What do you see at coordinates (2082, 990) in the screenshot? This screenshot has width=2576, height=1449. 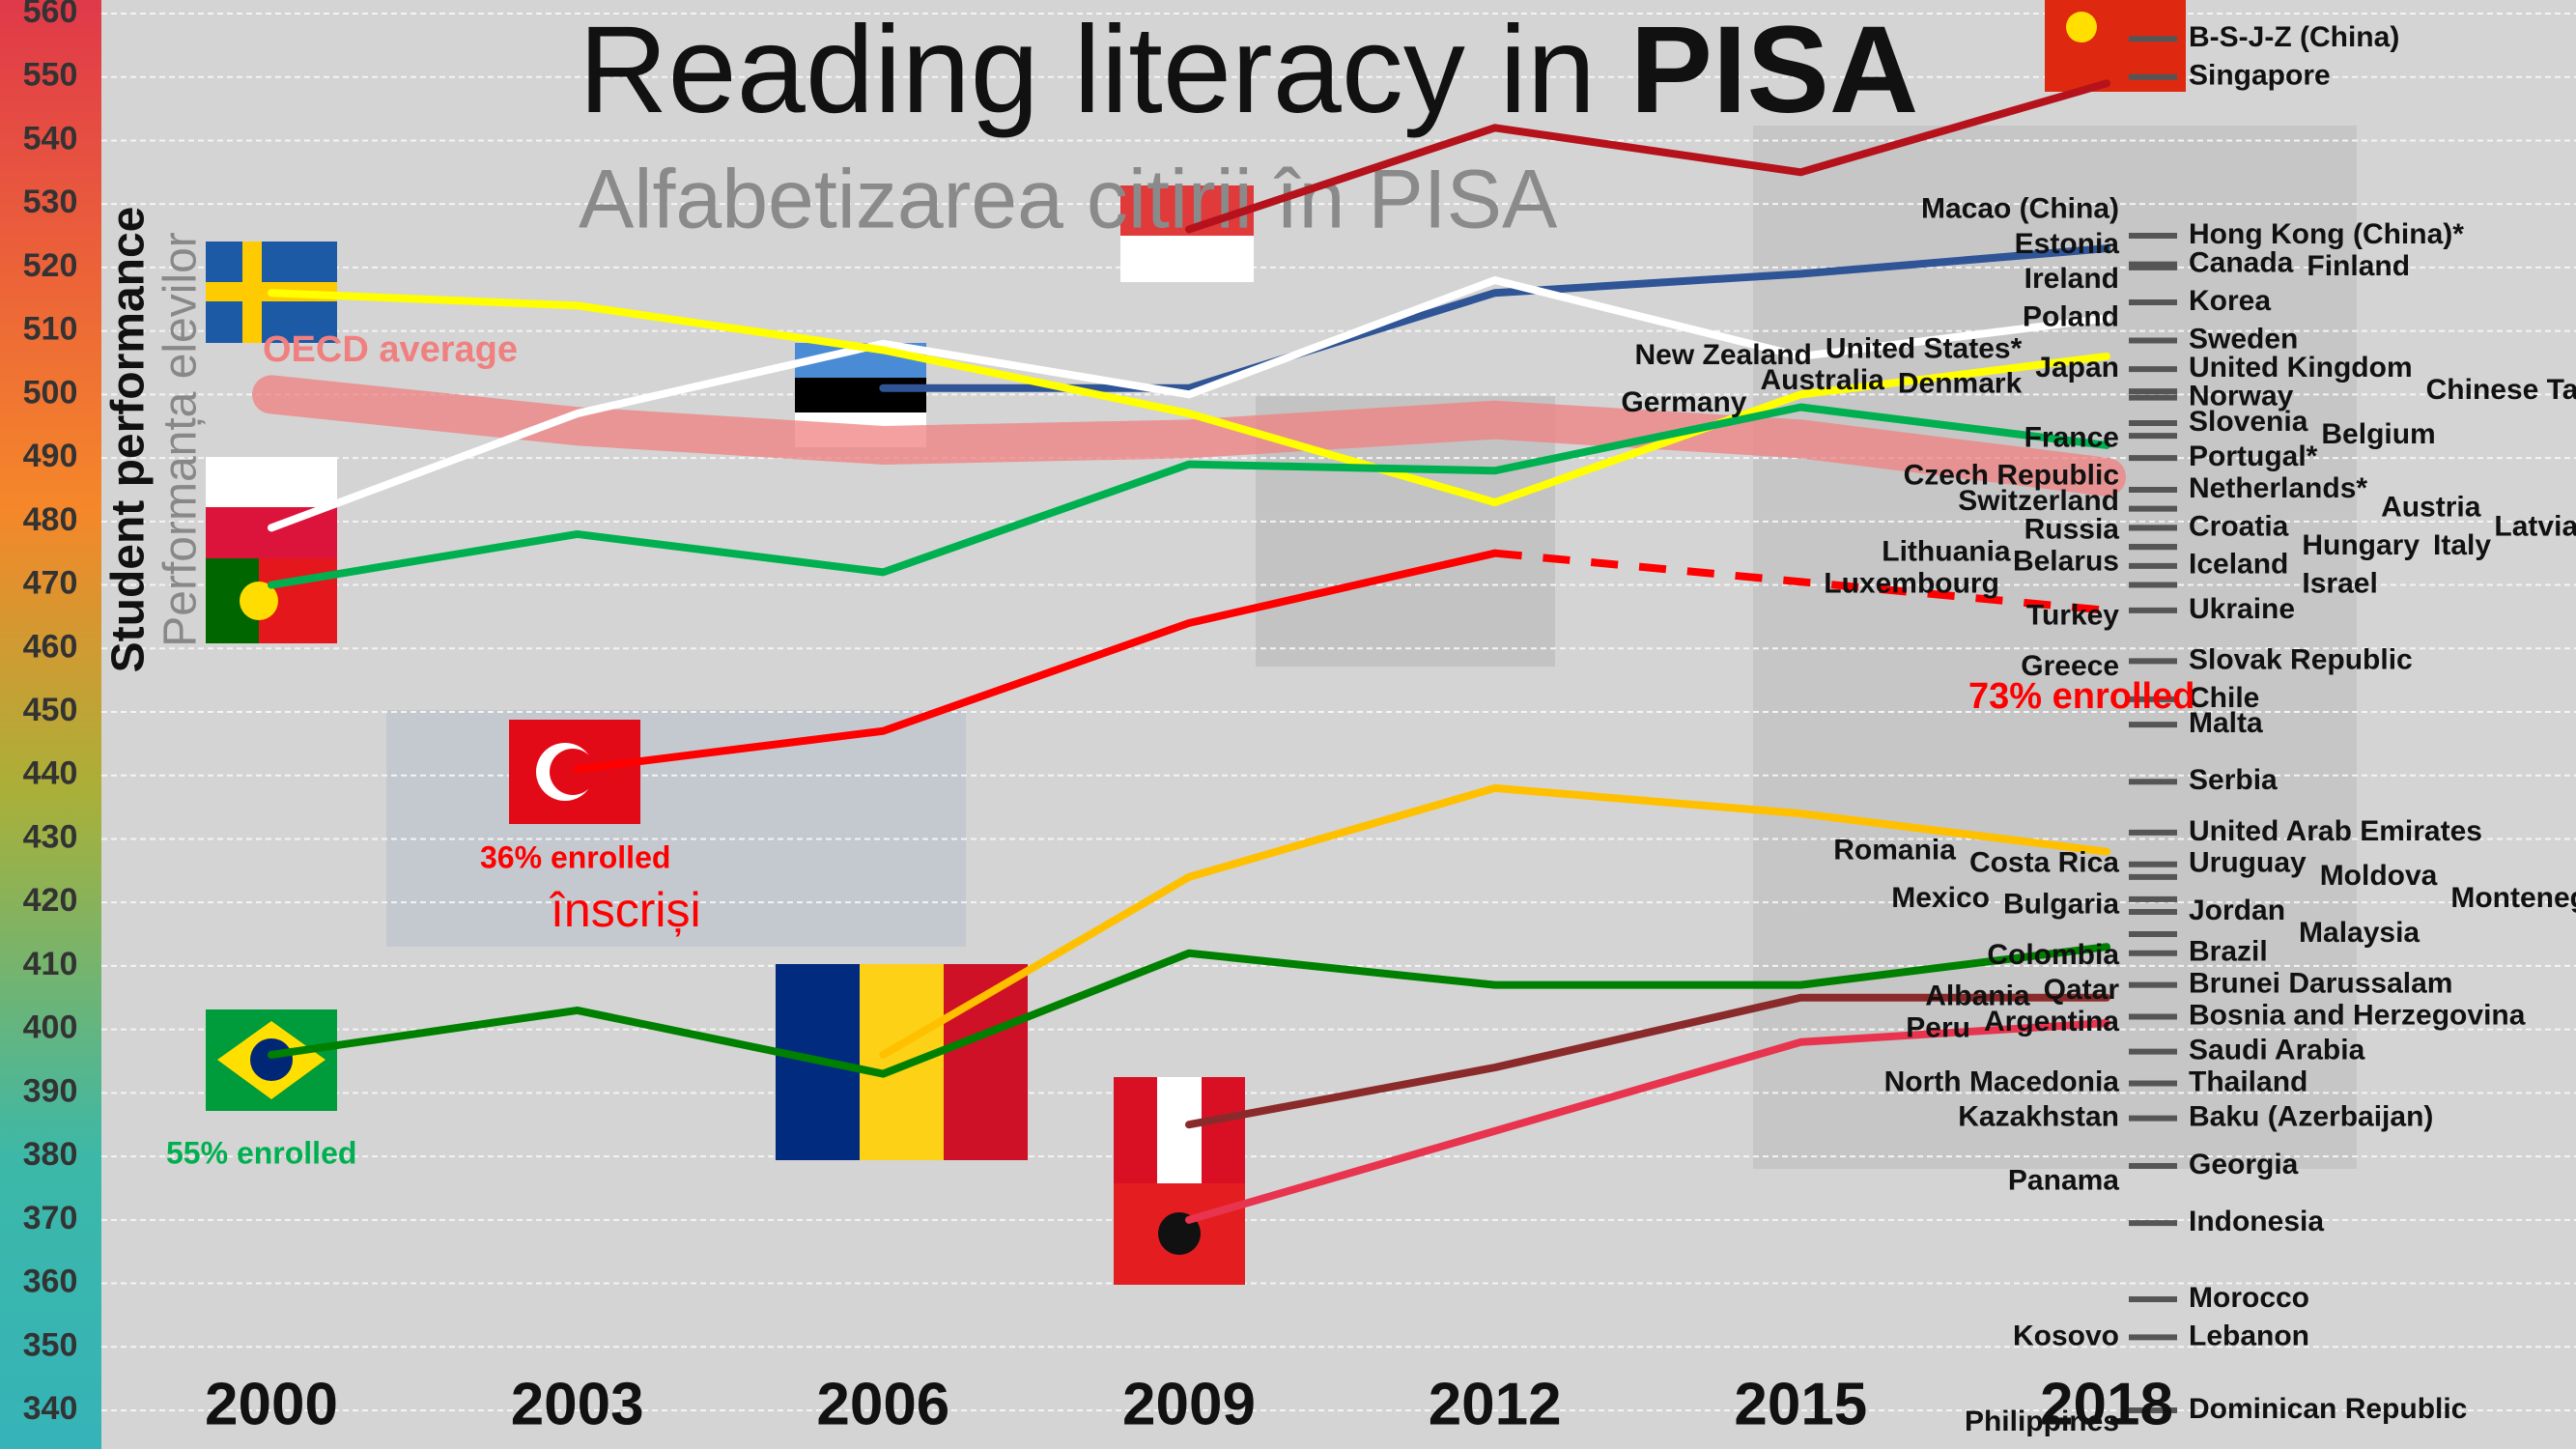 I see `country-label: Qatar` at bounding box center [2082, 990].